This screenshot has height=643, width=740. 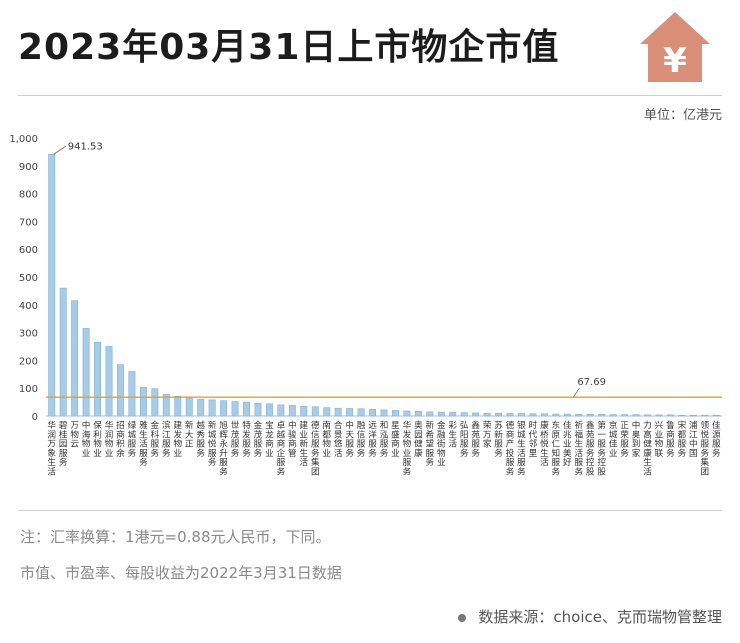 What do you see at coordinates (601, 462) in the screenshot?
I see `x-tick-char: 控` at bounding box center [601, 462].